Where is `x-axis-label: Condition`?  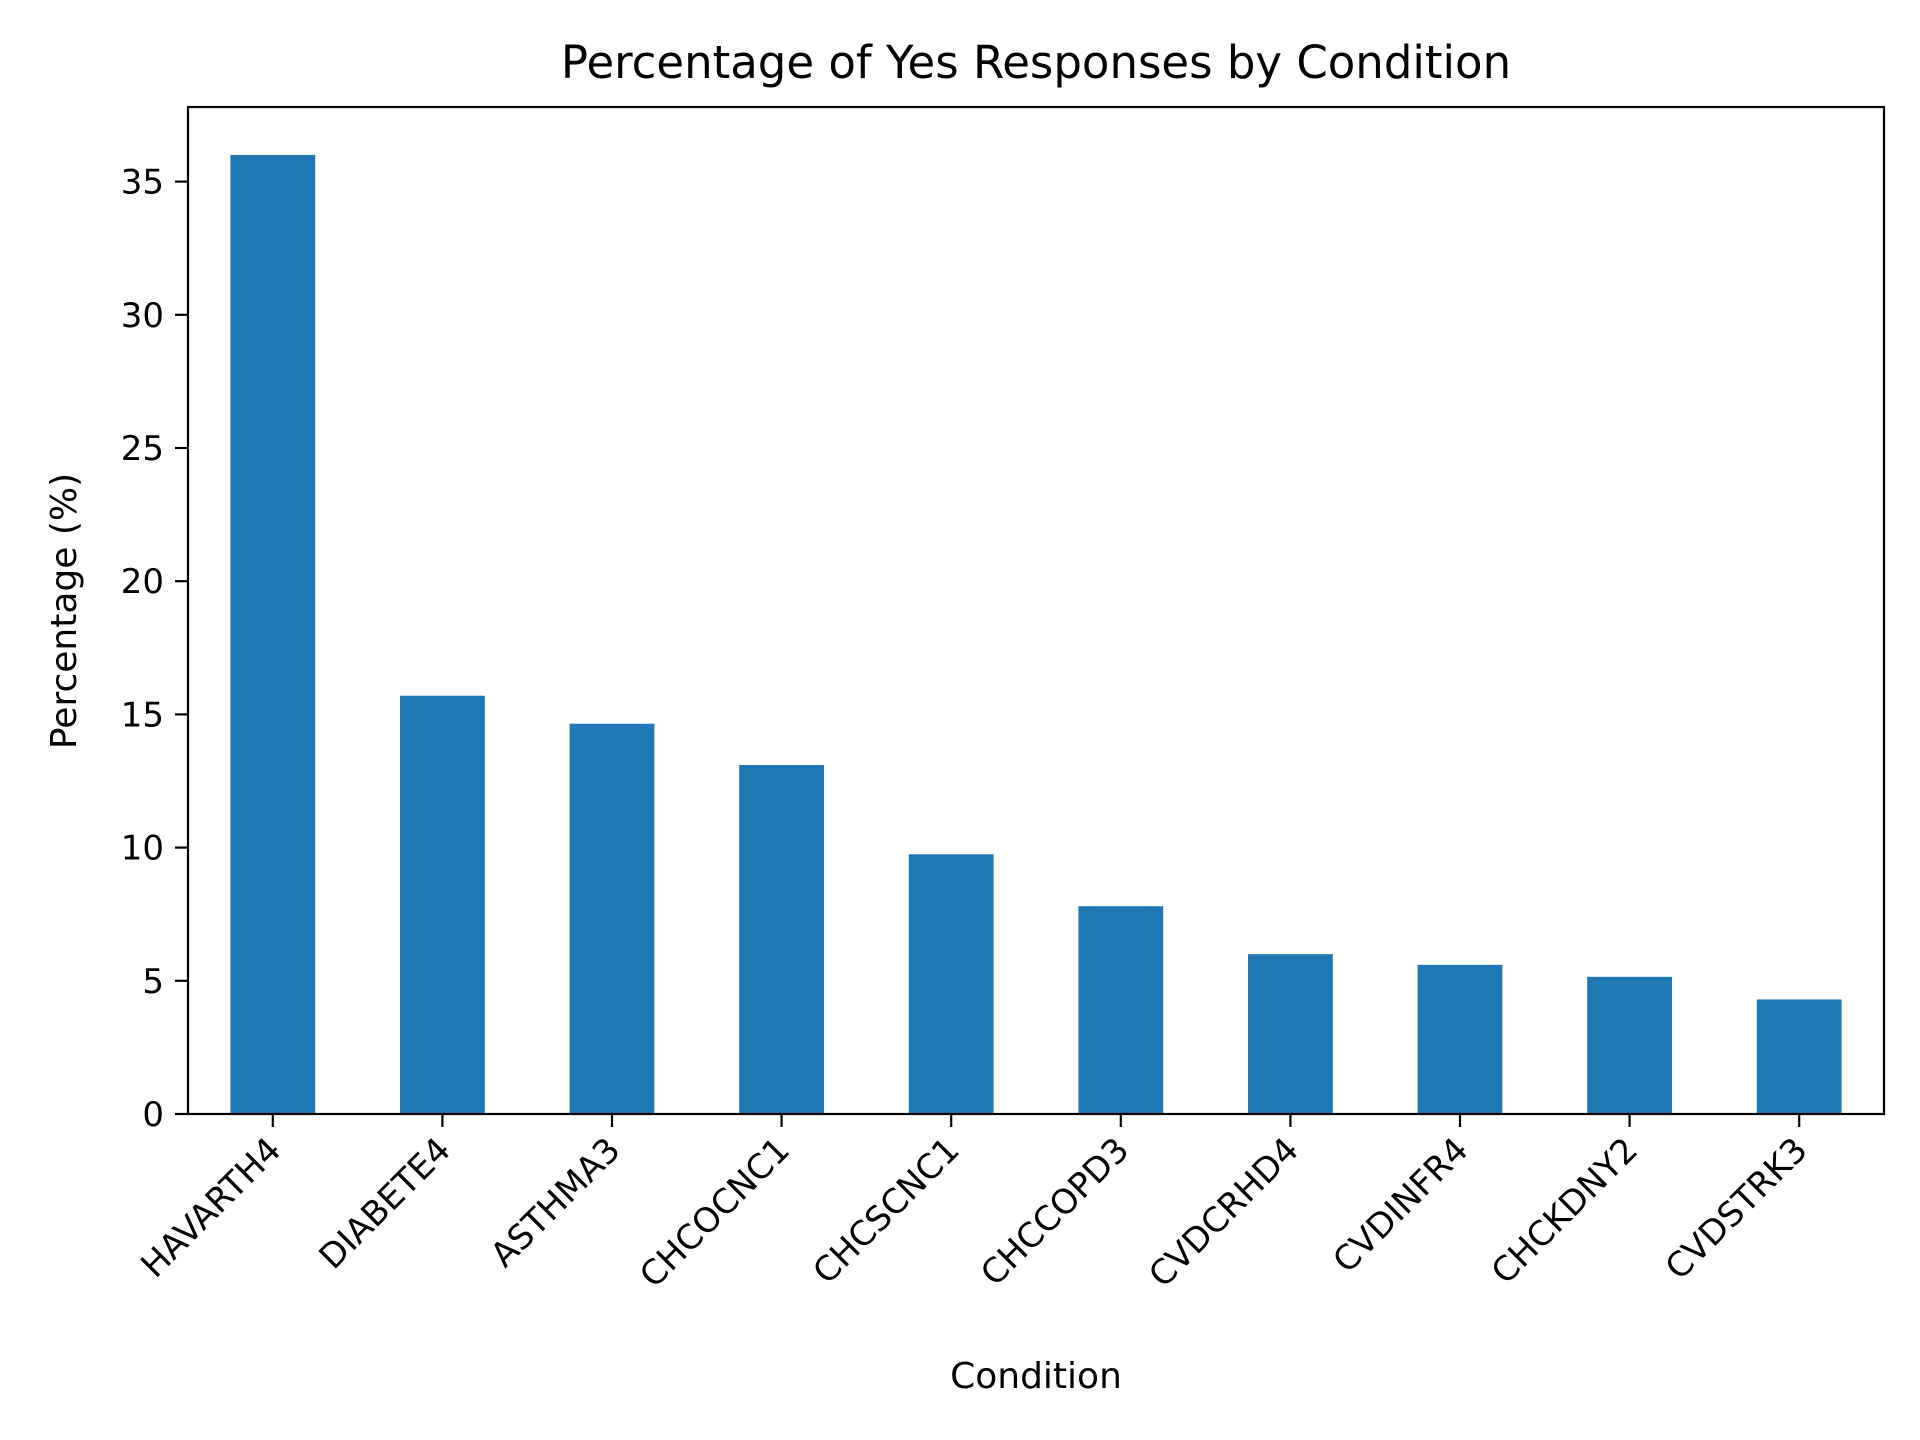 x-axis-label: Condition is located at coordinates (1036, 1376).